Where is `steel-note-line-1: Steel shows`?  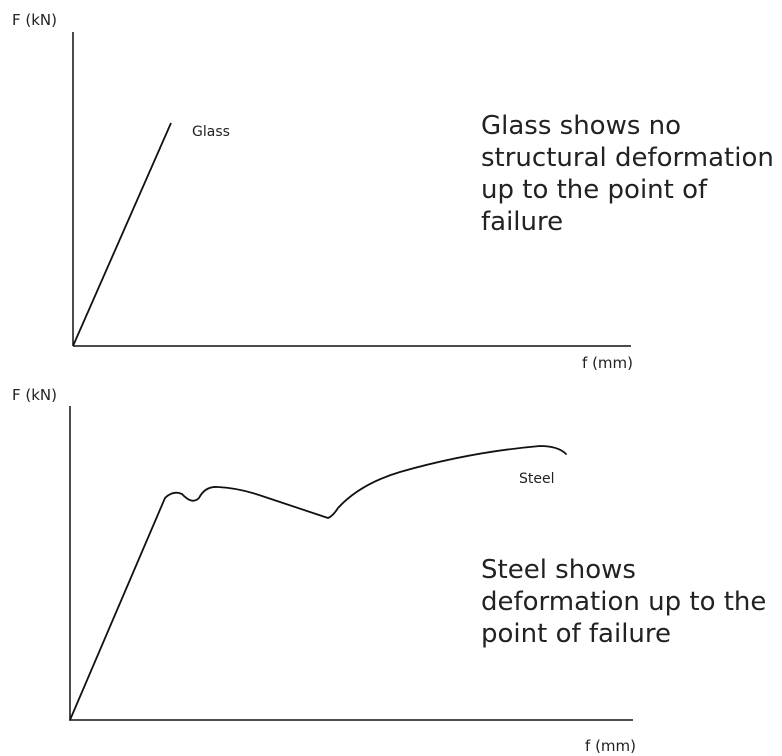 steel-note-line-1: Steel shows is located at coordinates (558, 570).